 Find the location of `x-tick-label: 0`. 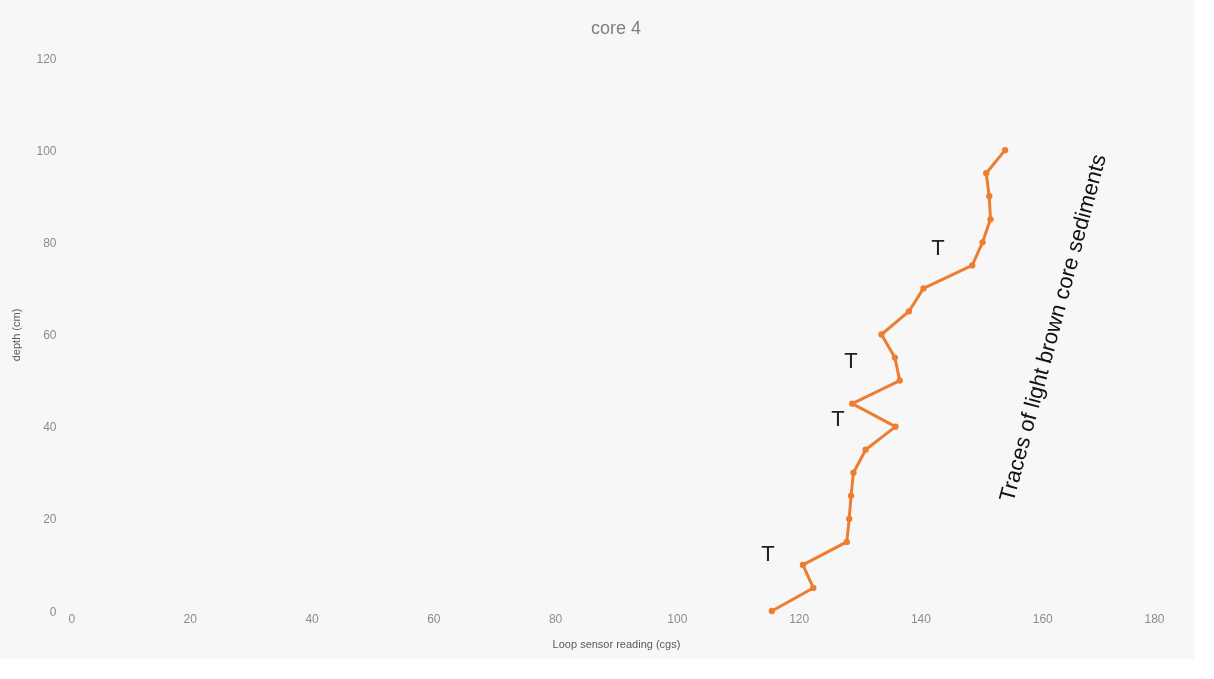

x-tick-label: 0 is located at coordinates (72, 618).